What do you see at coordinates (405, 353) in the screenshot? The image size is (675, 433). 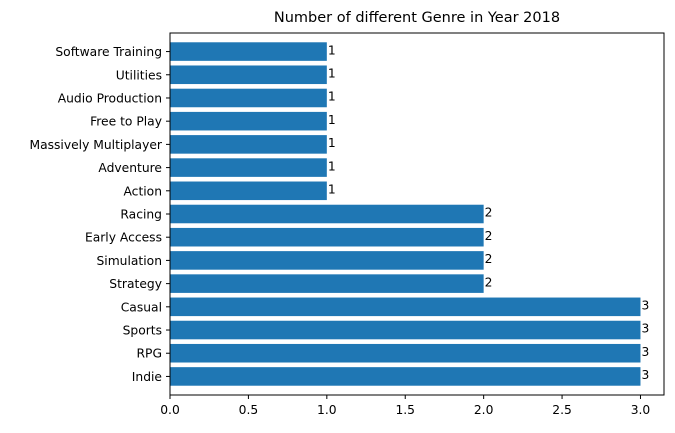 I see `bar-rpg` at bounding box center [405, 353].